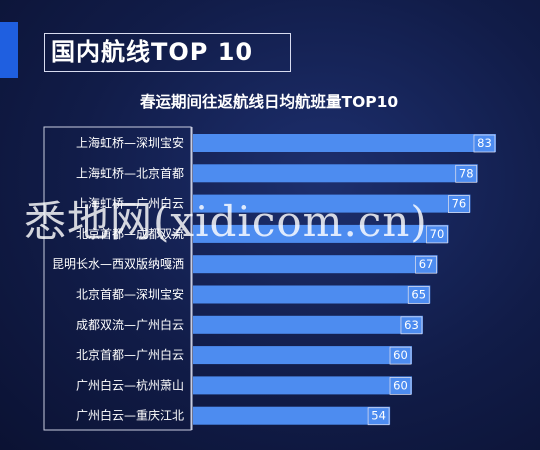  What do you see at coordinates (118, 264) in the screenshot?
I see `category-label: 昆明长水—西双版纳嘎洒` at bounding box center [118, 264].